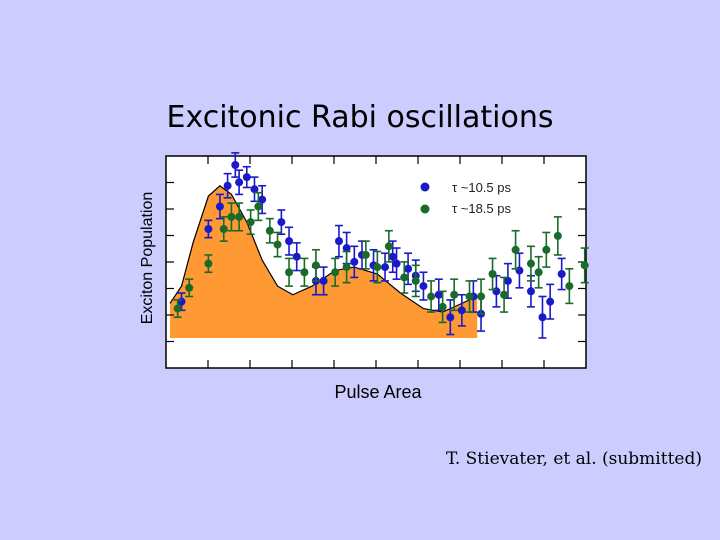 The width and height of the screenshot is (720, 540). What do you see at coordinates (465, 198) in the screenshot?
I see `legend-group: τ ~10.5 ps τ ~18.5 ps` at bounding box center [465, 198].